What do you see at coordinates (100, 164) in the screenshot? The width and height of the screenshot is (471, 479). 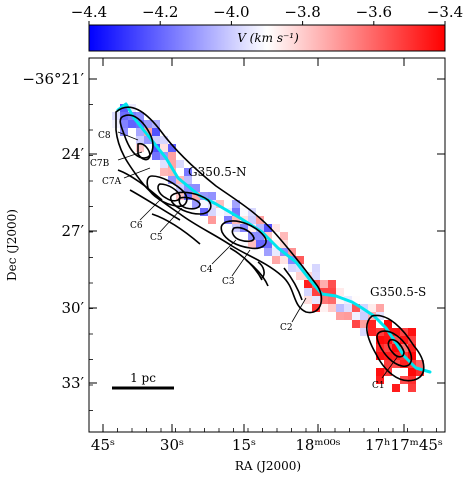 I see `clump-label: C7B` at bounding box center [100, 164].